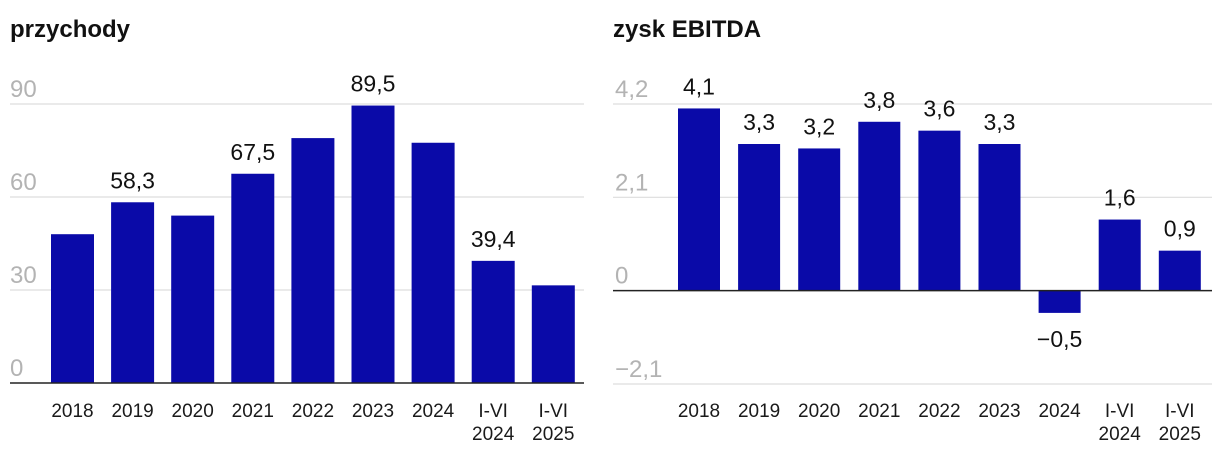 The image size is (1220, 460). I want to click on chart-title: przychody, so click(70, 29).